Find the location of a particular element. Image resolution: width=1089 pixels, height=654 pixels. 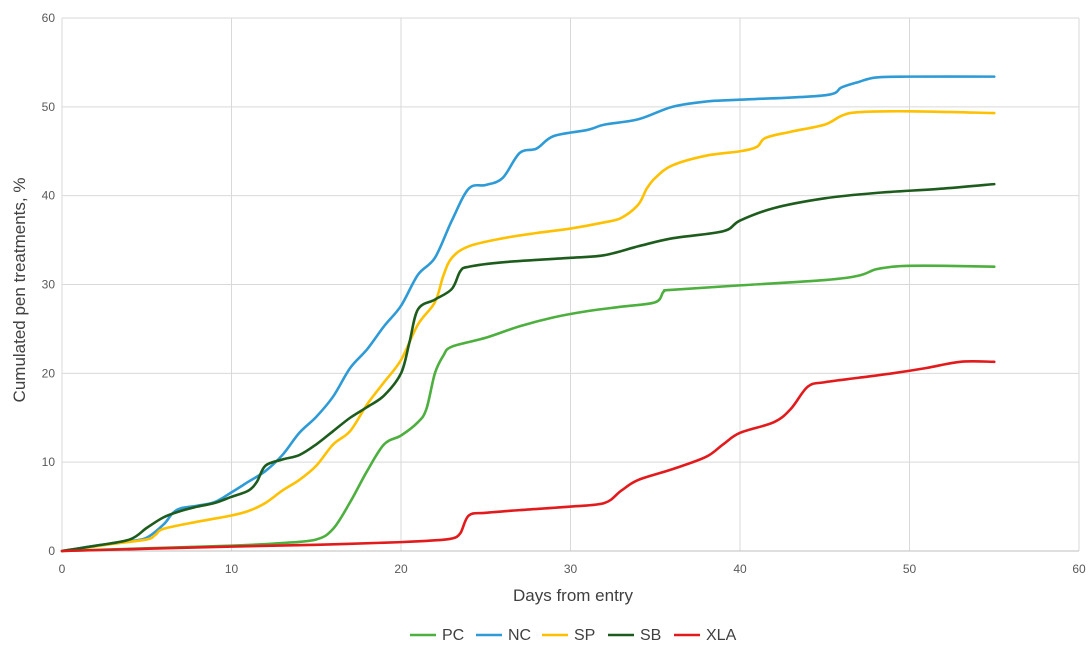

y-tick-label: 50 is located at coordinates (49, 107).